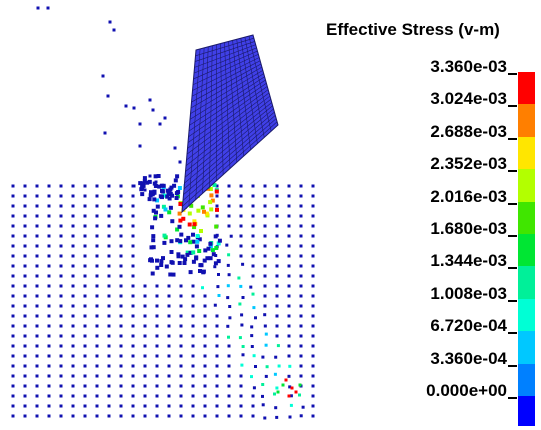 Image resolution: width=541 pixels, height=430 pixels. What do you see at coordinates (526, 315) in the screenshot?
I see `legend-color-swatch` at bounding box center [526, 315].